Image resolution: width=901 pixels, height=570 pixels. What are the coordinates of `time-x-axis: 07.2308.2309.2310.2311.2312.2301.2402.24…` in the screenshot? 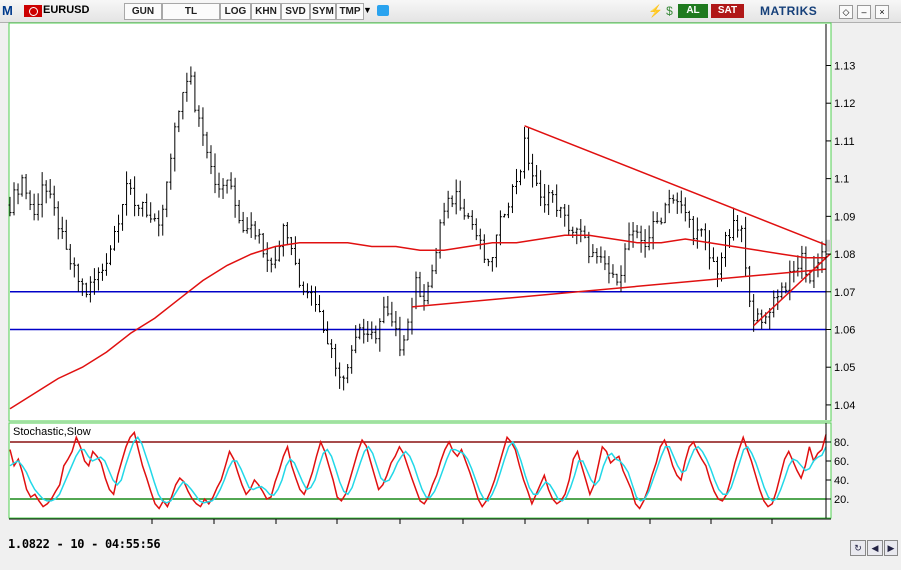 It's located at (420, 521).